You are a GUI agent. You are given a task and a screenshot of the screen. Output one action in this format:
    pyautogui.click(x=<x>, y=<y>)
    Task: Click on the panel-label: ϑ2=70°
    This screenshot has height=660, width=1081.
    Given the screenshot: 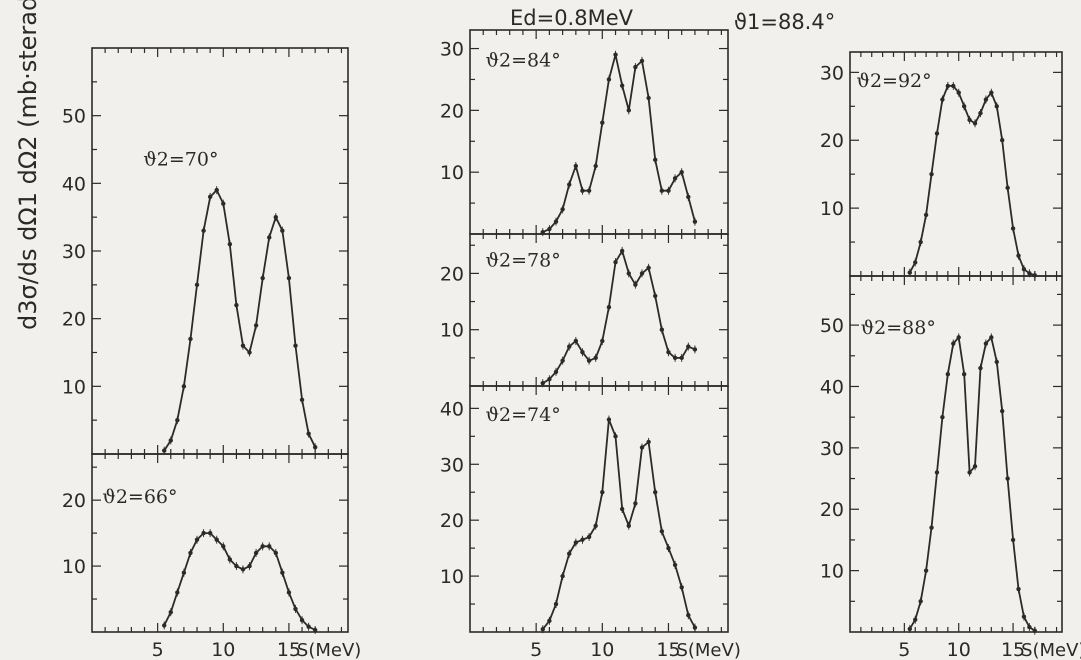 What is the action you would take?
    pyautogui.click(x=180, y=160)
    